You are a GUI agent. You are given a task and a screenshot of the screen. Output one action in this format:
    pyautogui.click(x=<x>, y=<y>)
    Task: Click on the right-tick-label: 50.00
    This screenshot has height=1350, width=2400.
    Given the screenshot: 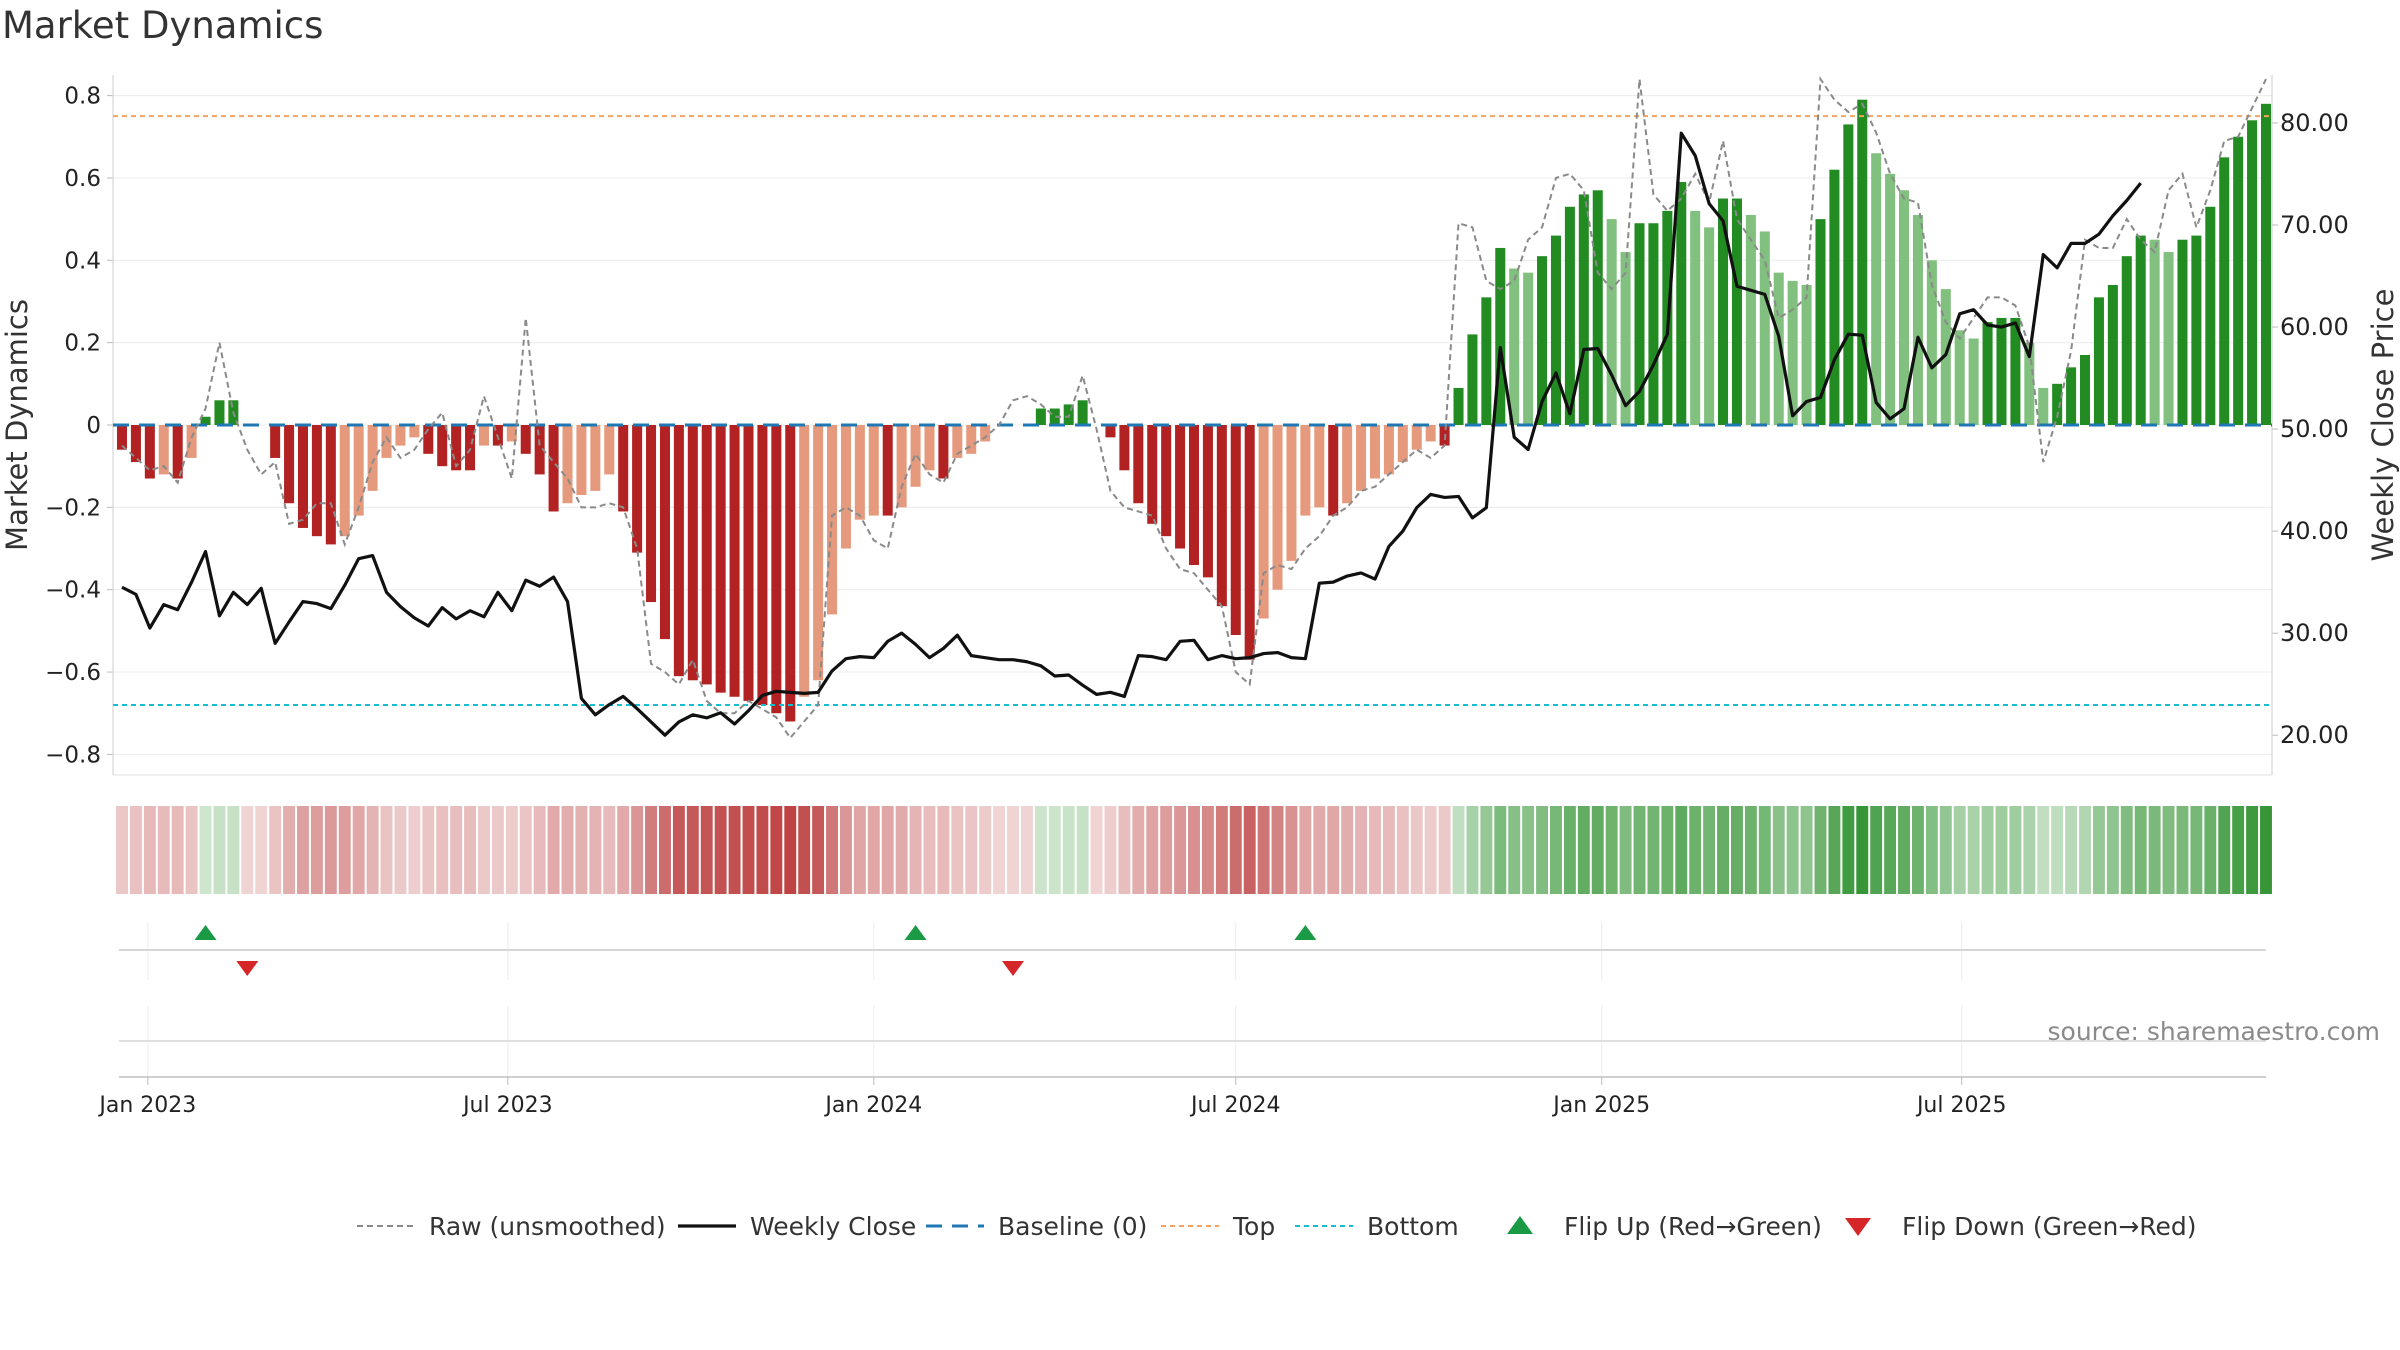 What is the action you would take?
    pyautogui.click(x=2314, y=429)
    